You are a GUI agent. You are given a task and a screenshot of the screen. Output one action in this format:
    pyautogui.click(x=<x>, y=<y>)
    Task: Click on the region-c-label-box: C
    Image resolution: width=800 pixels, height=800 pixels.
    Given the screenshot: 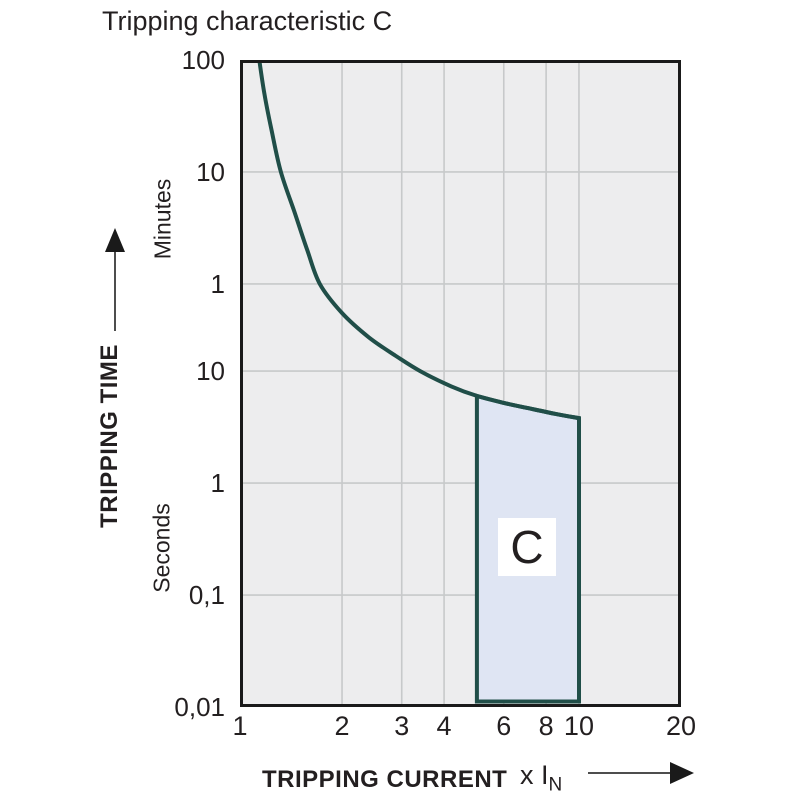 What is the action you would take?
    pyautogui.click(x=527, y=547)
    